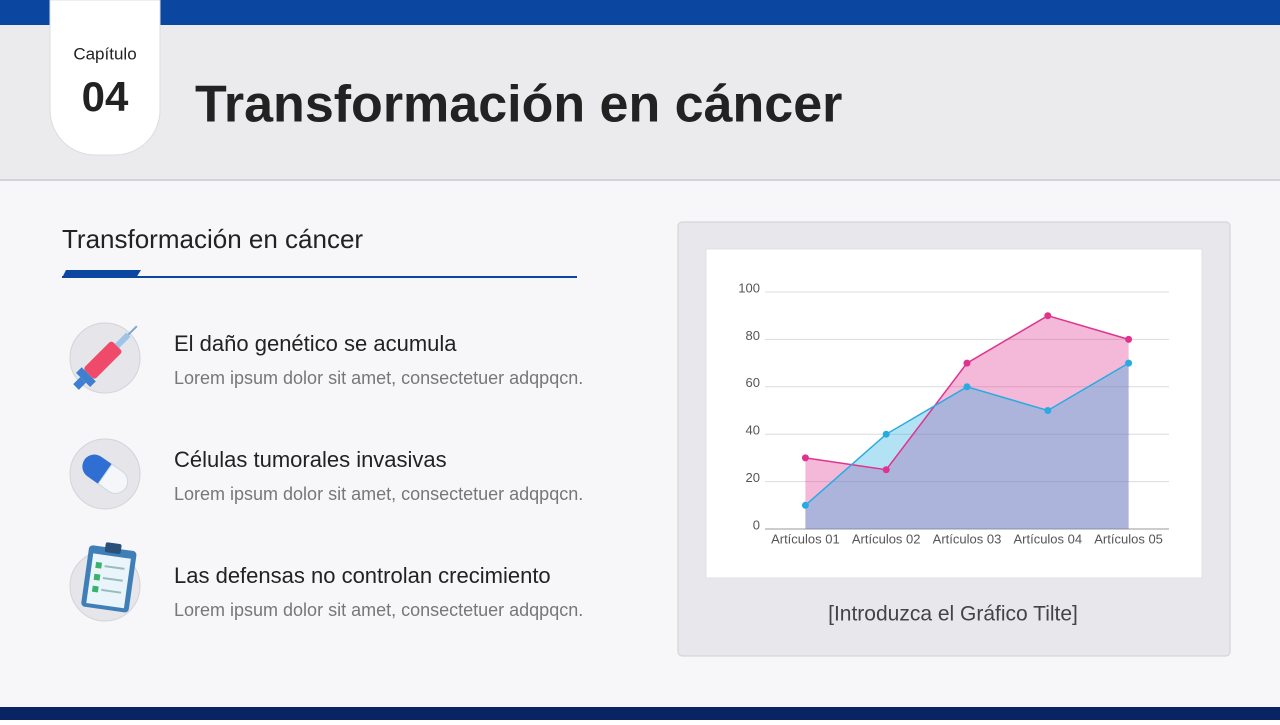  Describe the element at coordinates (967, 538) in the screenshot. I see `x-tick-label: Artículos 03` at that location.